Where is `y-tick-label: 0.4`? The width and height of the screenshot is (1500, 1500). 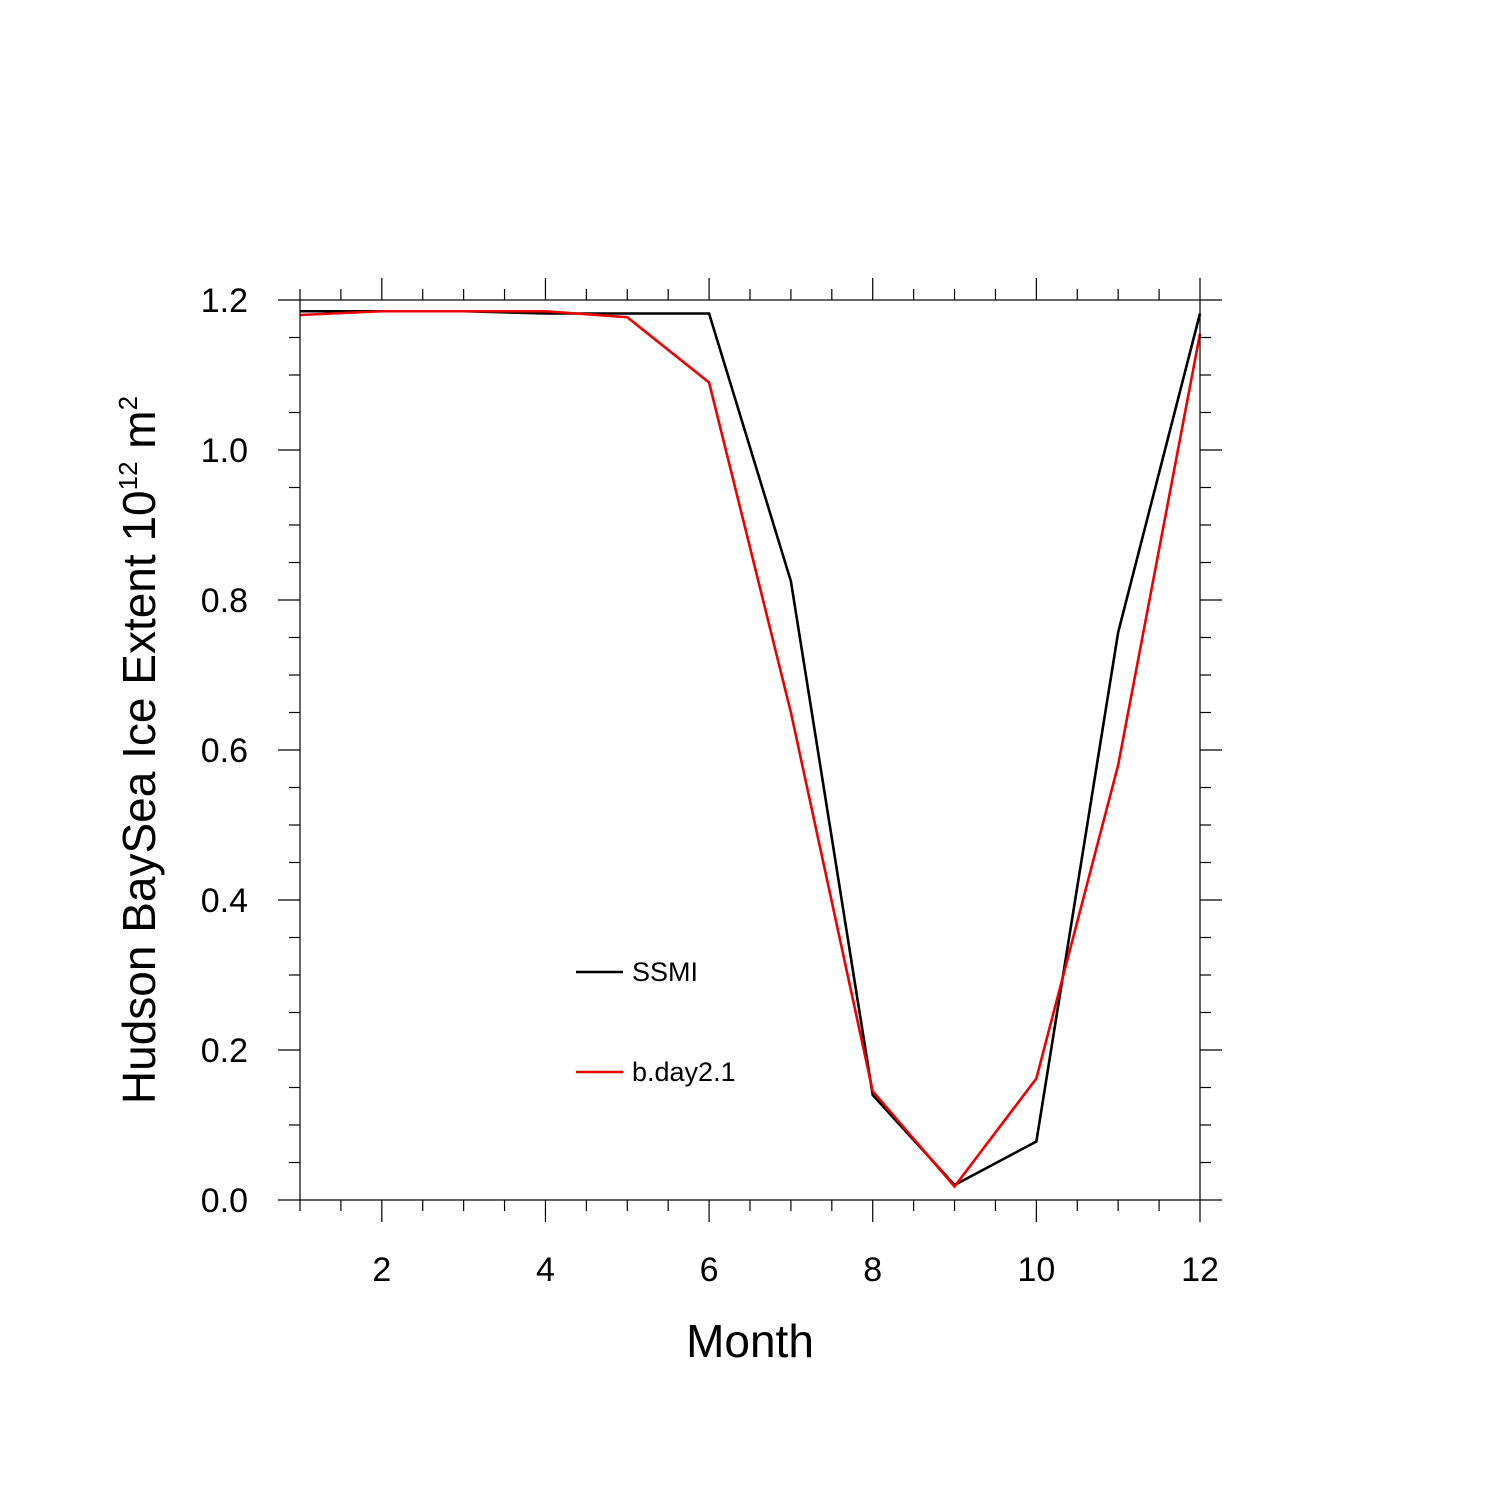 y-tick-label: 0.4 is located at coordinates (224, 901).